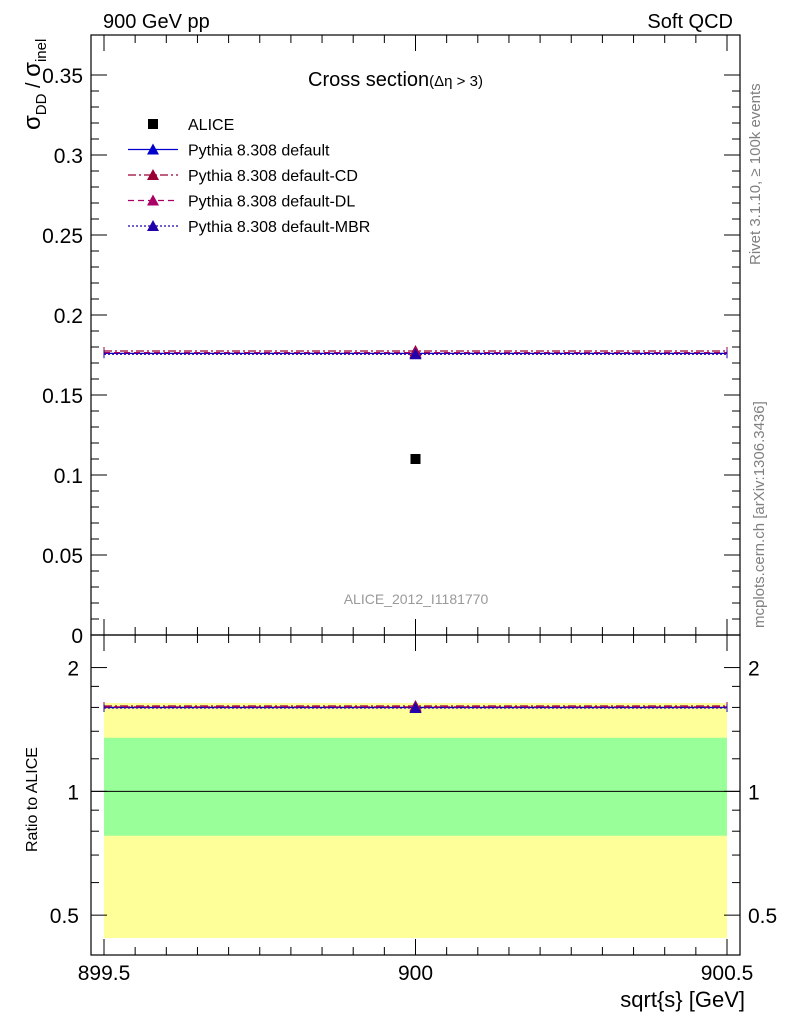 This screenshot has height=1024, width=786. What do you see at coordinates (64, 916) in the screenshot?
I see `ratio-y-tick-label-left: 0.5` at bounding box center [64, 916].